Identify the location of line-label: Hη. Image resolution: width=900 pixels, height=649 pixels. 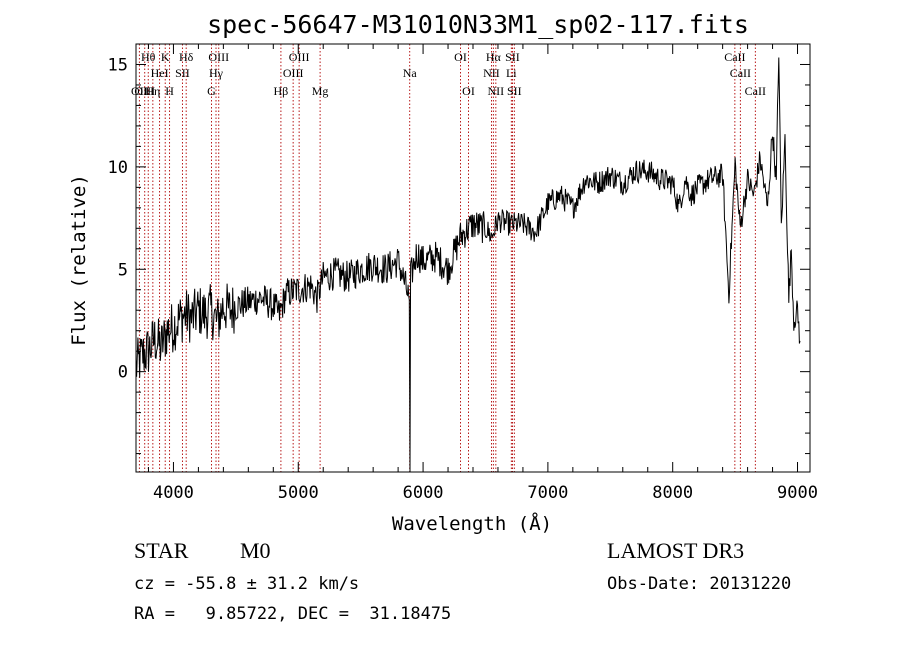
(152, 91).